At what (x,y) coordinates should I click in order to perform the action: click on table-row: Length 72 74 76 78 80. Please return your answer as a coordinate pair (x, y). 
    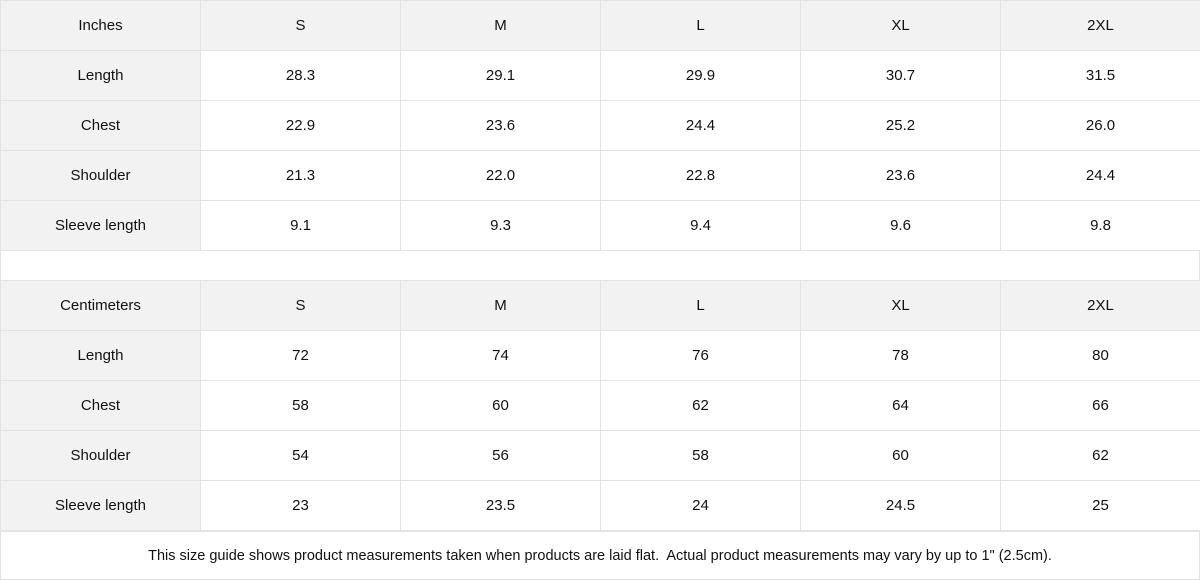
    Looking at the image, I should click on (600, 356).